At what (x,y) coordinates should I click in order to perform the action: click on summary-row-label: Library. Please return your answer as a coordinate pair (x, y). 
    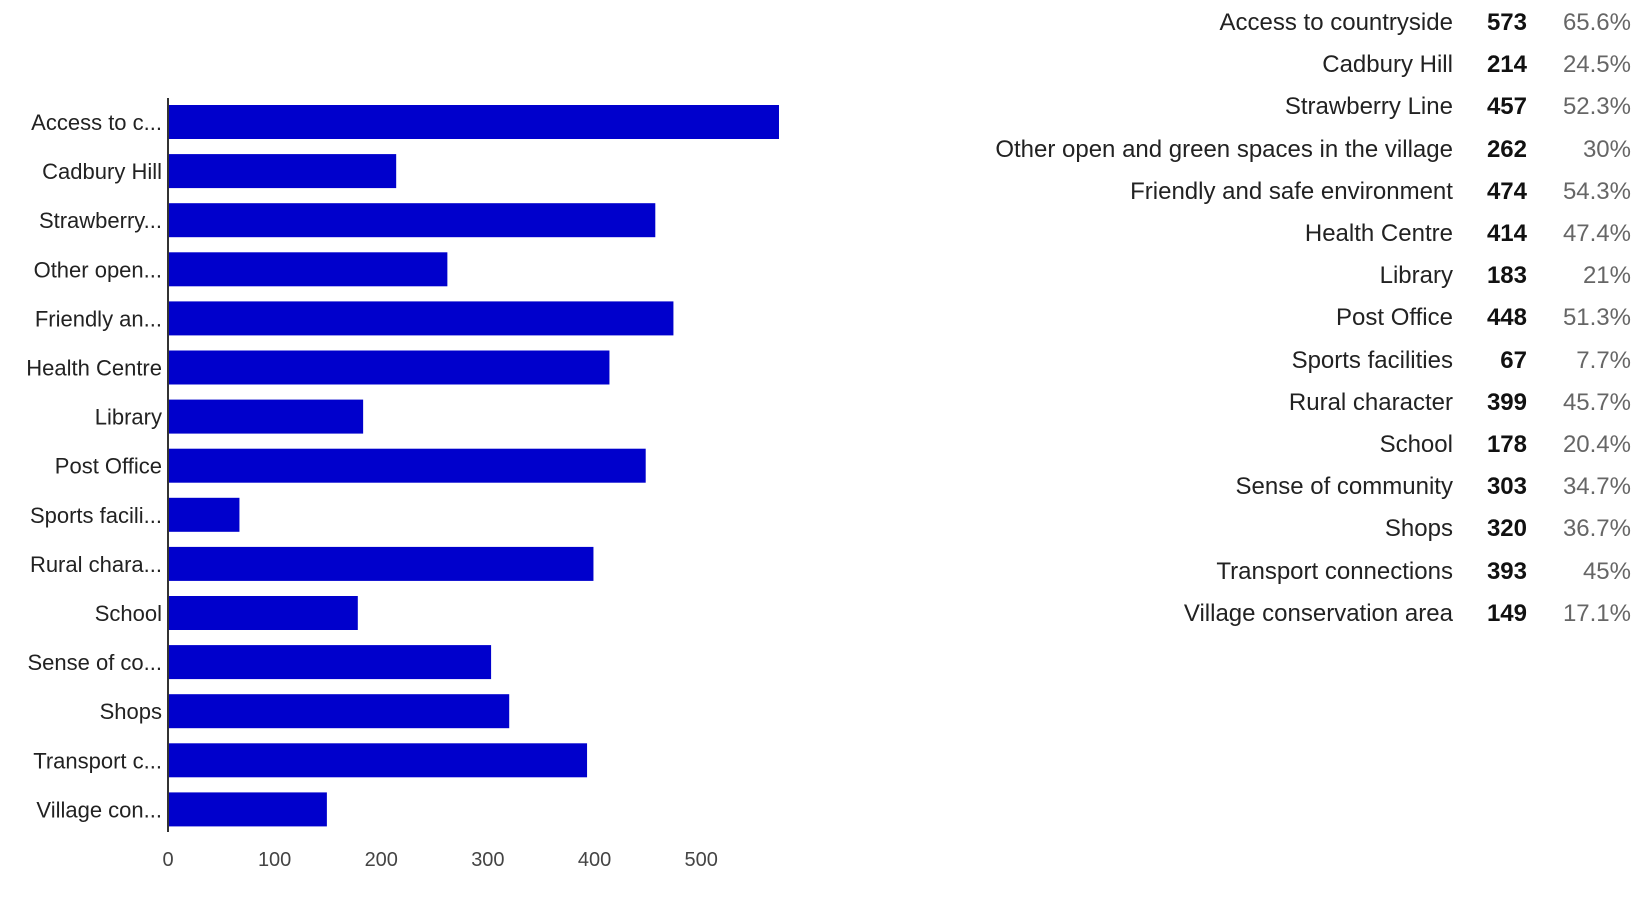
    Looking at the image, I should click on (1416, 276).